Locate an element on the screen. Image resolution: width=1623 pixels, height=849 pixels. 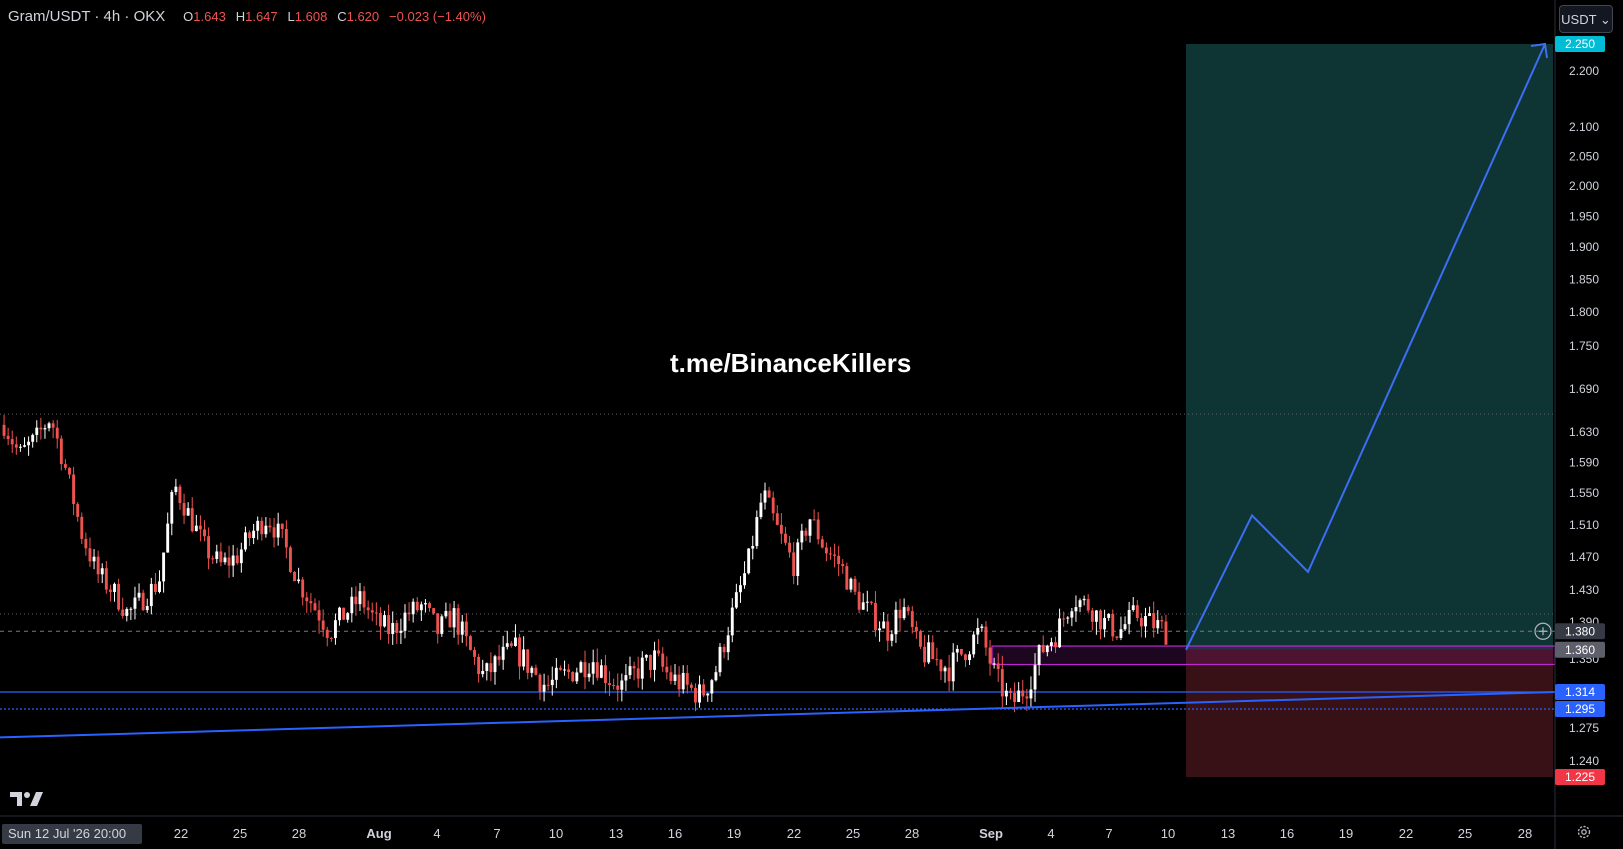
price-badge: 1.360 is located at coordinates (1580, 649).